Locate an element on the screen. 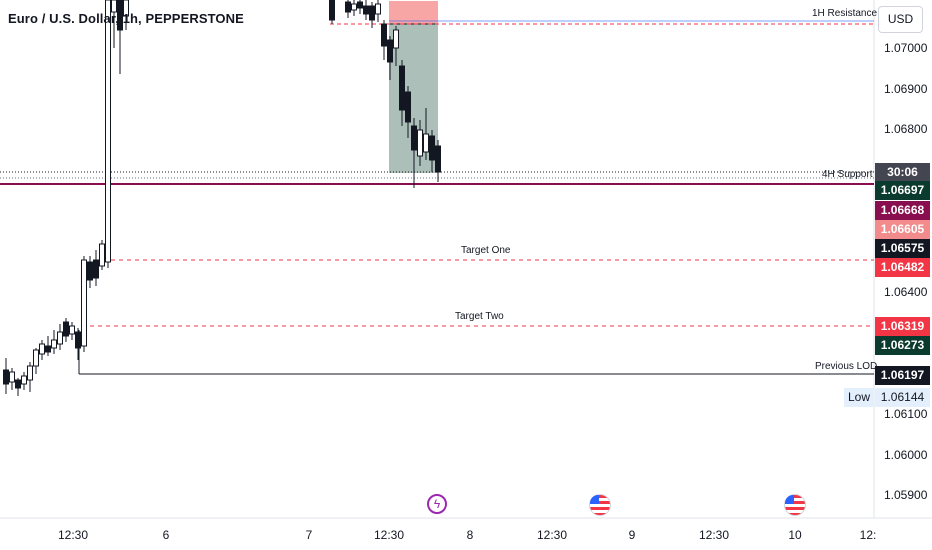  previous-lod-label: Previous LOD is located at coordinates (846, 366).